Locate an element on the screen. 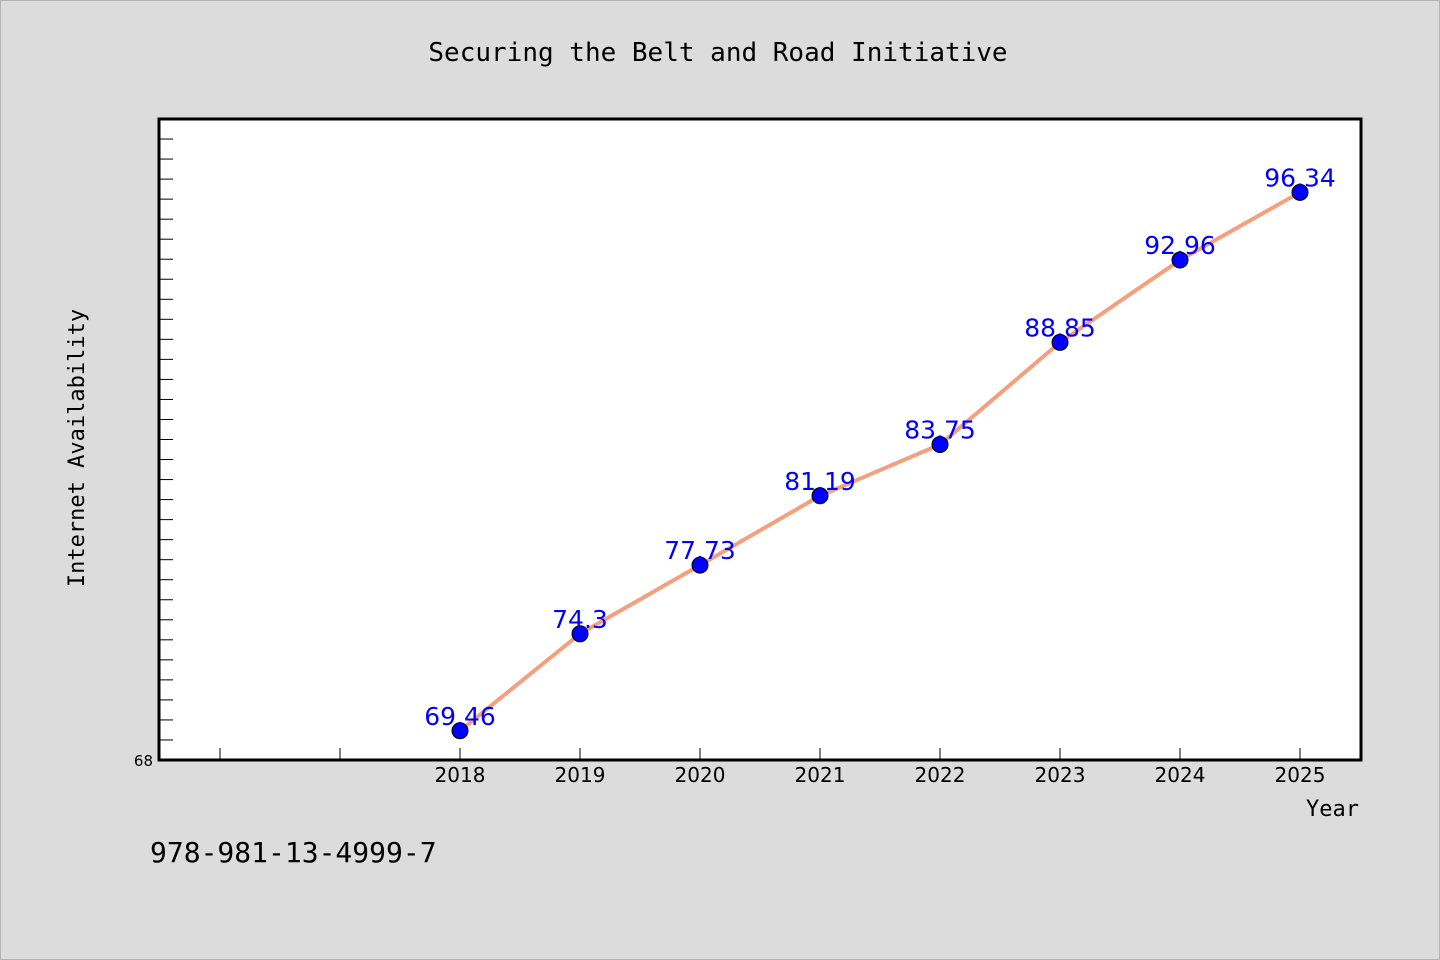 The image size is (1440, 960). y-axis-label: Internet Availability is located at coordinates (77, 448).